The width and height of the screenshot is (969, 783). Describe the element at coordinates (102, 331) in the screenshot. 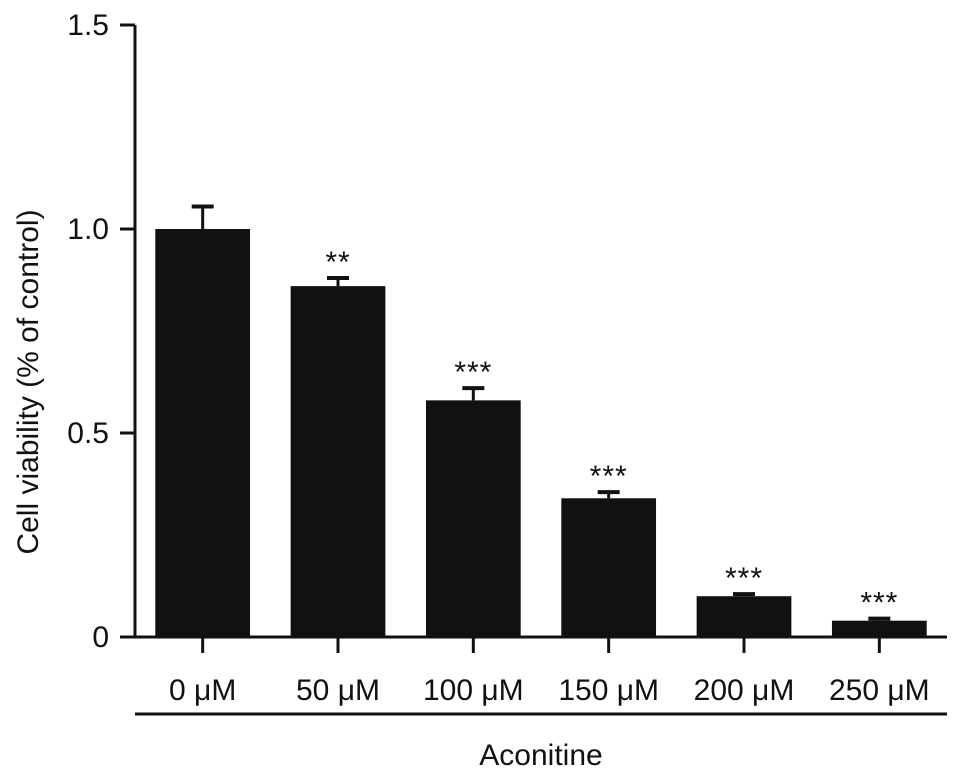

I see `y-axis: 0 0.5 1.0 1.5` at that location.